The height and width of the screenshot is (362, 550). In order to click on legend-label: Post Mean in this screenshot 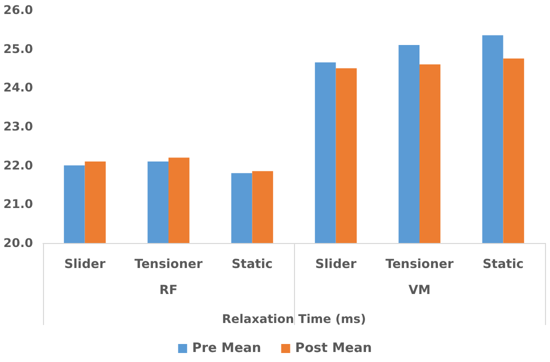, I will do `click(333, 348)`.